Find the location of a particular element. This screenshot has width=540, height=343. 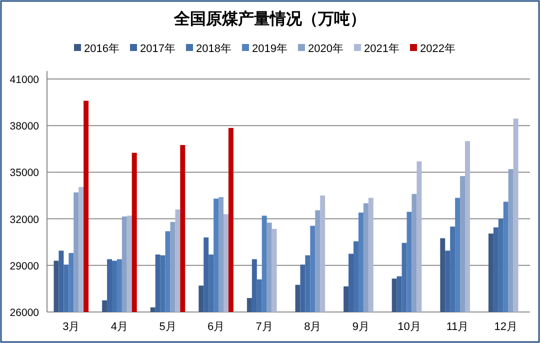

x-tick-label: 11月 is located at coordinates (457, 327).